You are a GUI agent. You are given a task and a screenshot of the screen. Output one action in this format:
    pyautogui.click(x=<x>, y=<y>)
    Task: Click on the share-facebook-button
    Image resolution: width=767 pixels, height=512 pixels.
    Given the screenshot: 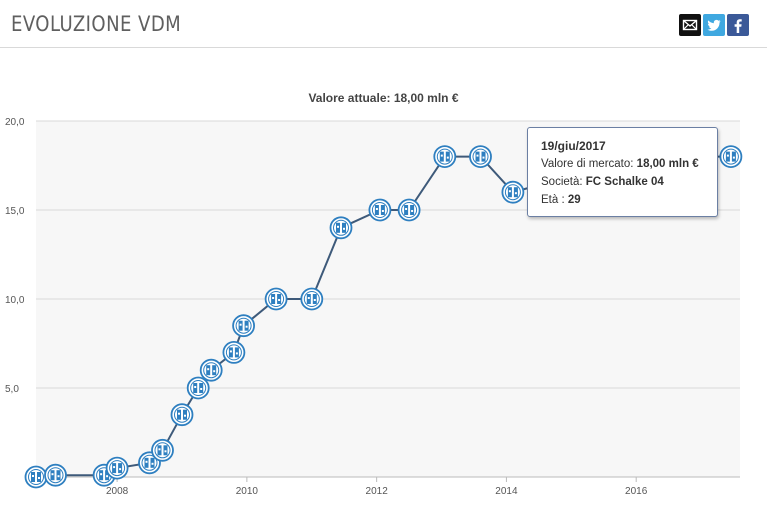 What is the action you would take?
    pyautogui.click(x=738, y=25)
    